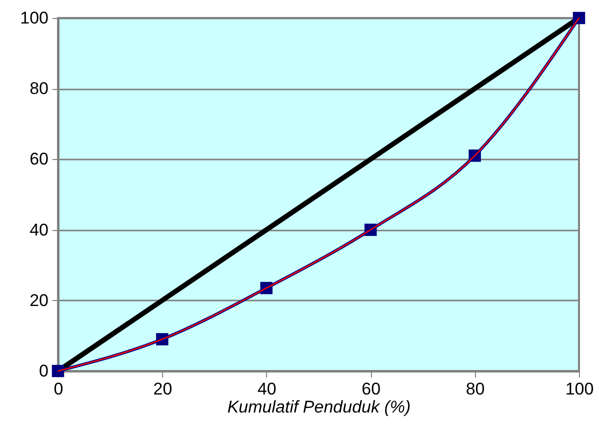 The image size is (599, 428). I want to click on y-tick-label: 80, so click(39, 88).